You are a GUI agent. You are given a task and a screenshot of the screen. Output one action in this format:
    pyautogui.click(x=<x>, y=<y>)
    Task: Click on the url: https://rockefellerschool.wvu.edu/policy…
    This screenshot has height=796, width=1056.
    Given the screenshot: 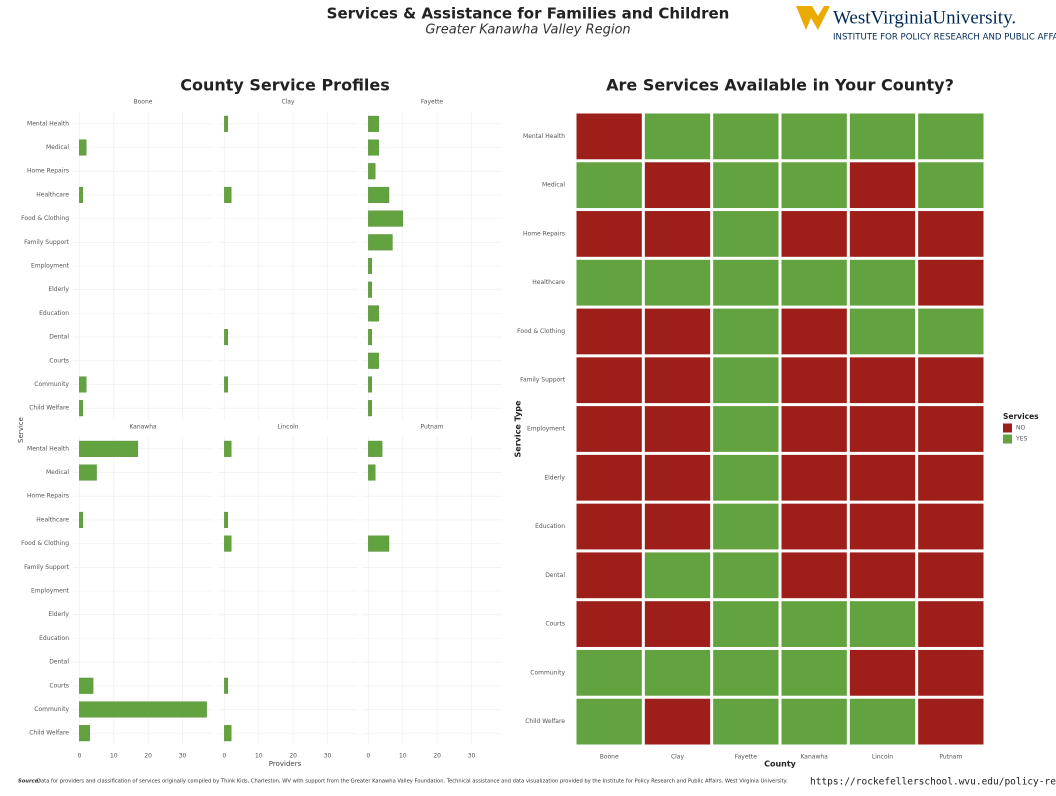 What is the action you would take?
    pyautogui.click(x=933, y=782)
    